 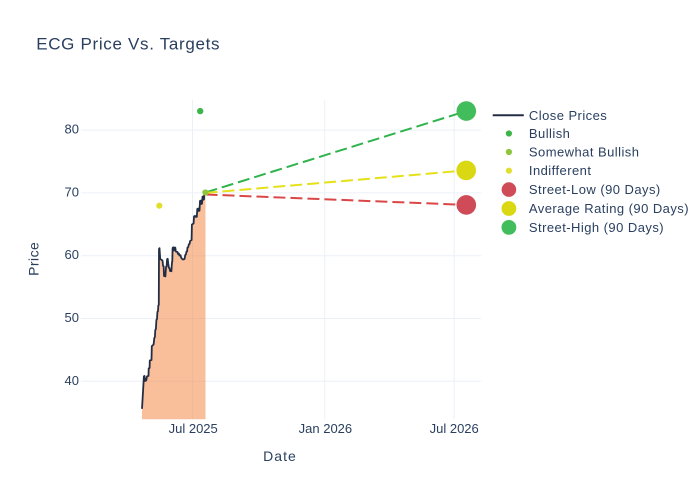 What do you see at coordinates (595, 189) in the screenshot?
I see `svg-text: Street-Low (90 Days)` at bounding box center [595, 189].